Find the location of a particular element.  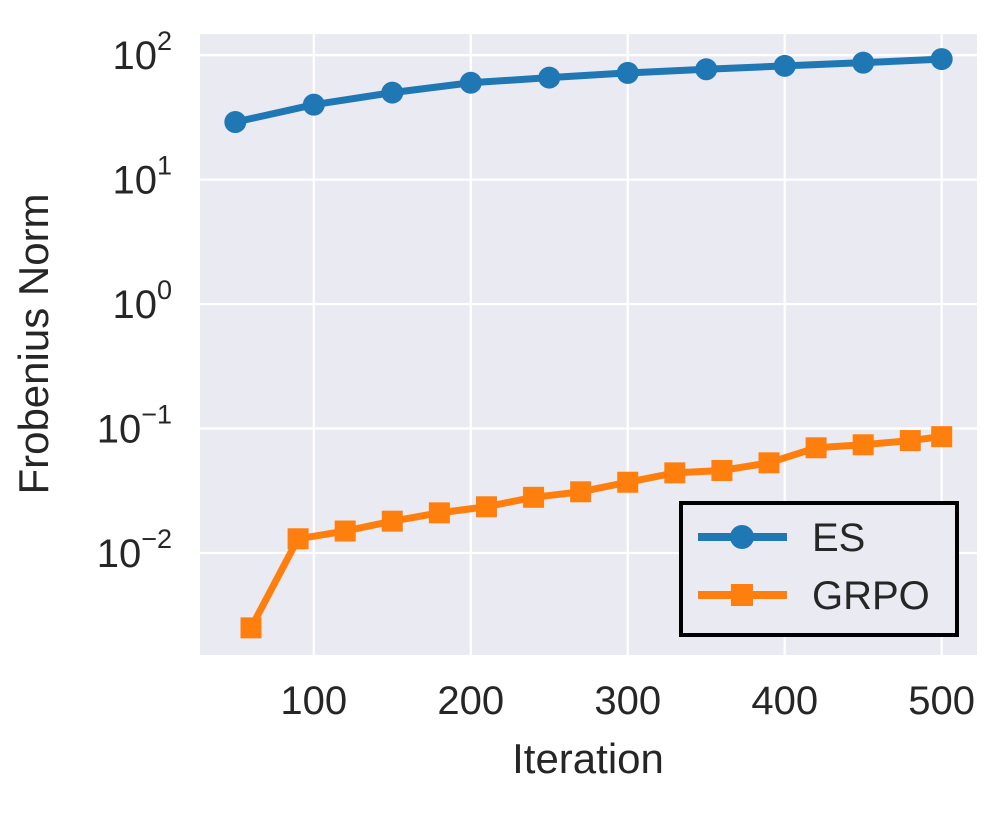

y-tick-label: 10⁰ is located at coordinates (142, 301).